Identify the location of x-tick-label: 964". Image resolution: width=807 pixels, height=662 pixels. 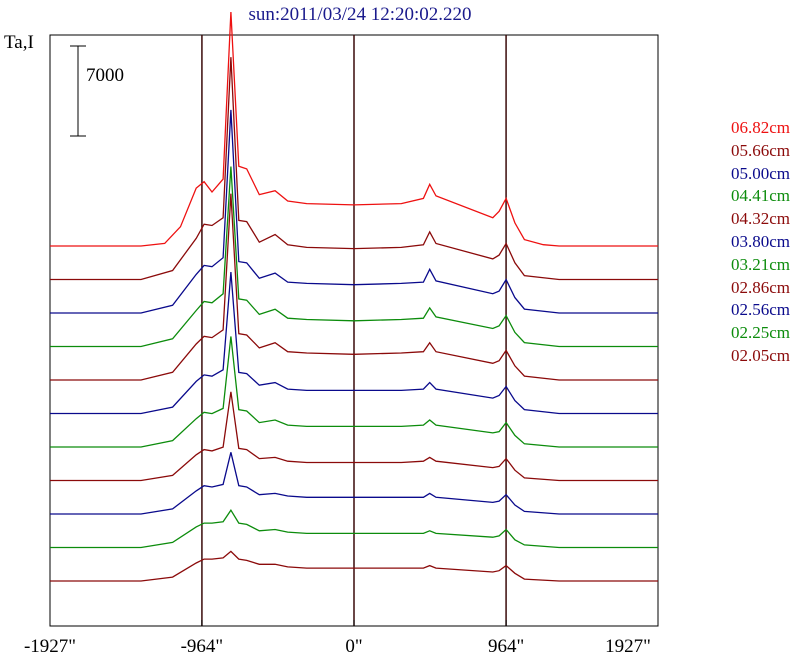
(506, 646).